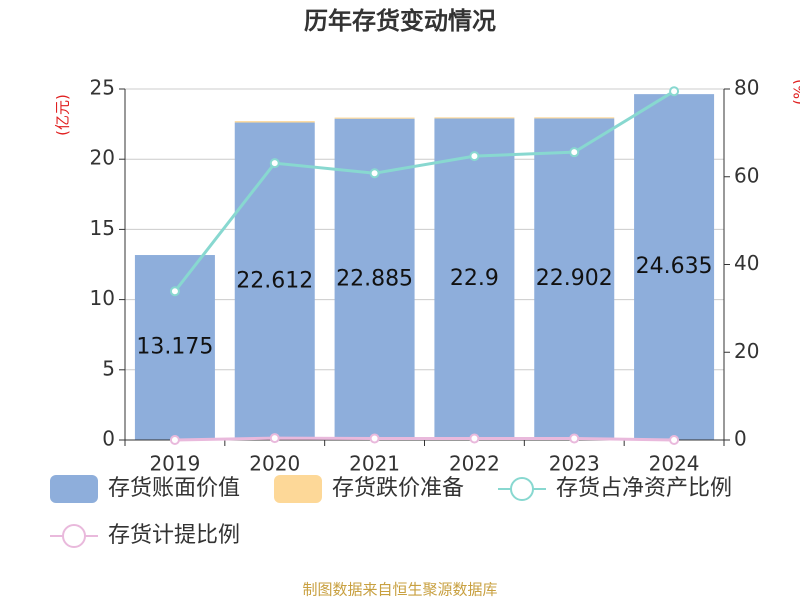  What do you see at coordinates (108, 368) in the screenshot?
I see `y-tick-label: 5` at bounding box center [108, 368].